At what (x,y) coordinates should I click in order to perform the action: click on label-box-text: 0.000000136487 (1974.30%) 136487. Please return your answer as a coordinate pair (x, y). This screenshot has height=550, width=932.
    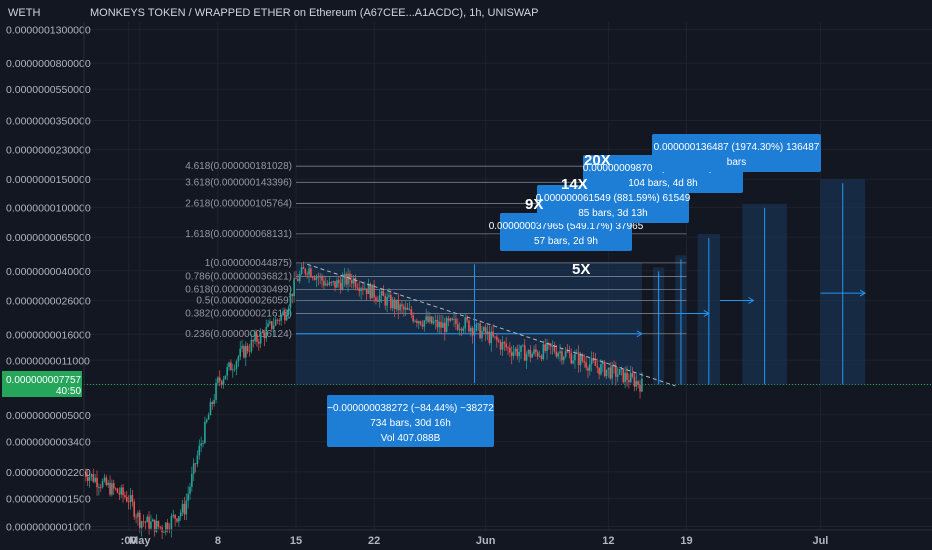
    Looking at the image, I should click on (737, 147).